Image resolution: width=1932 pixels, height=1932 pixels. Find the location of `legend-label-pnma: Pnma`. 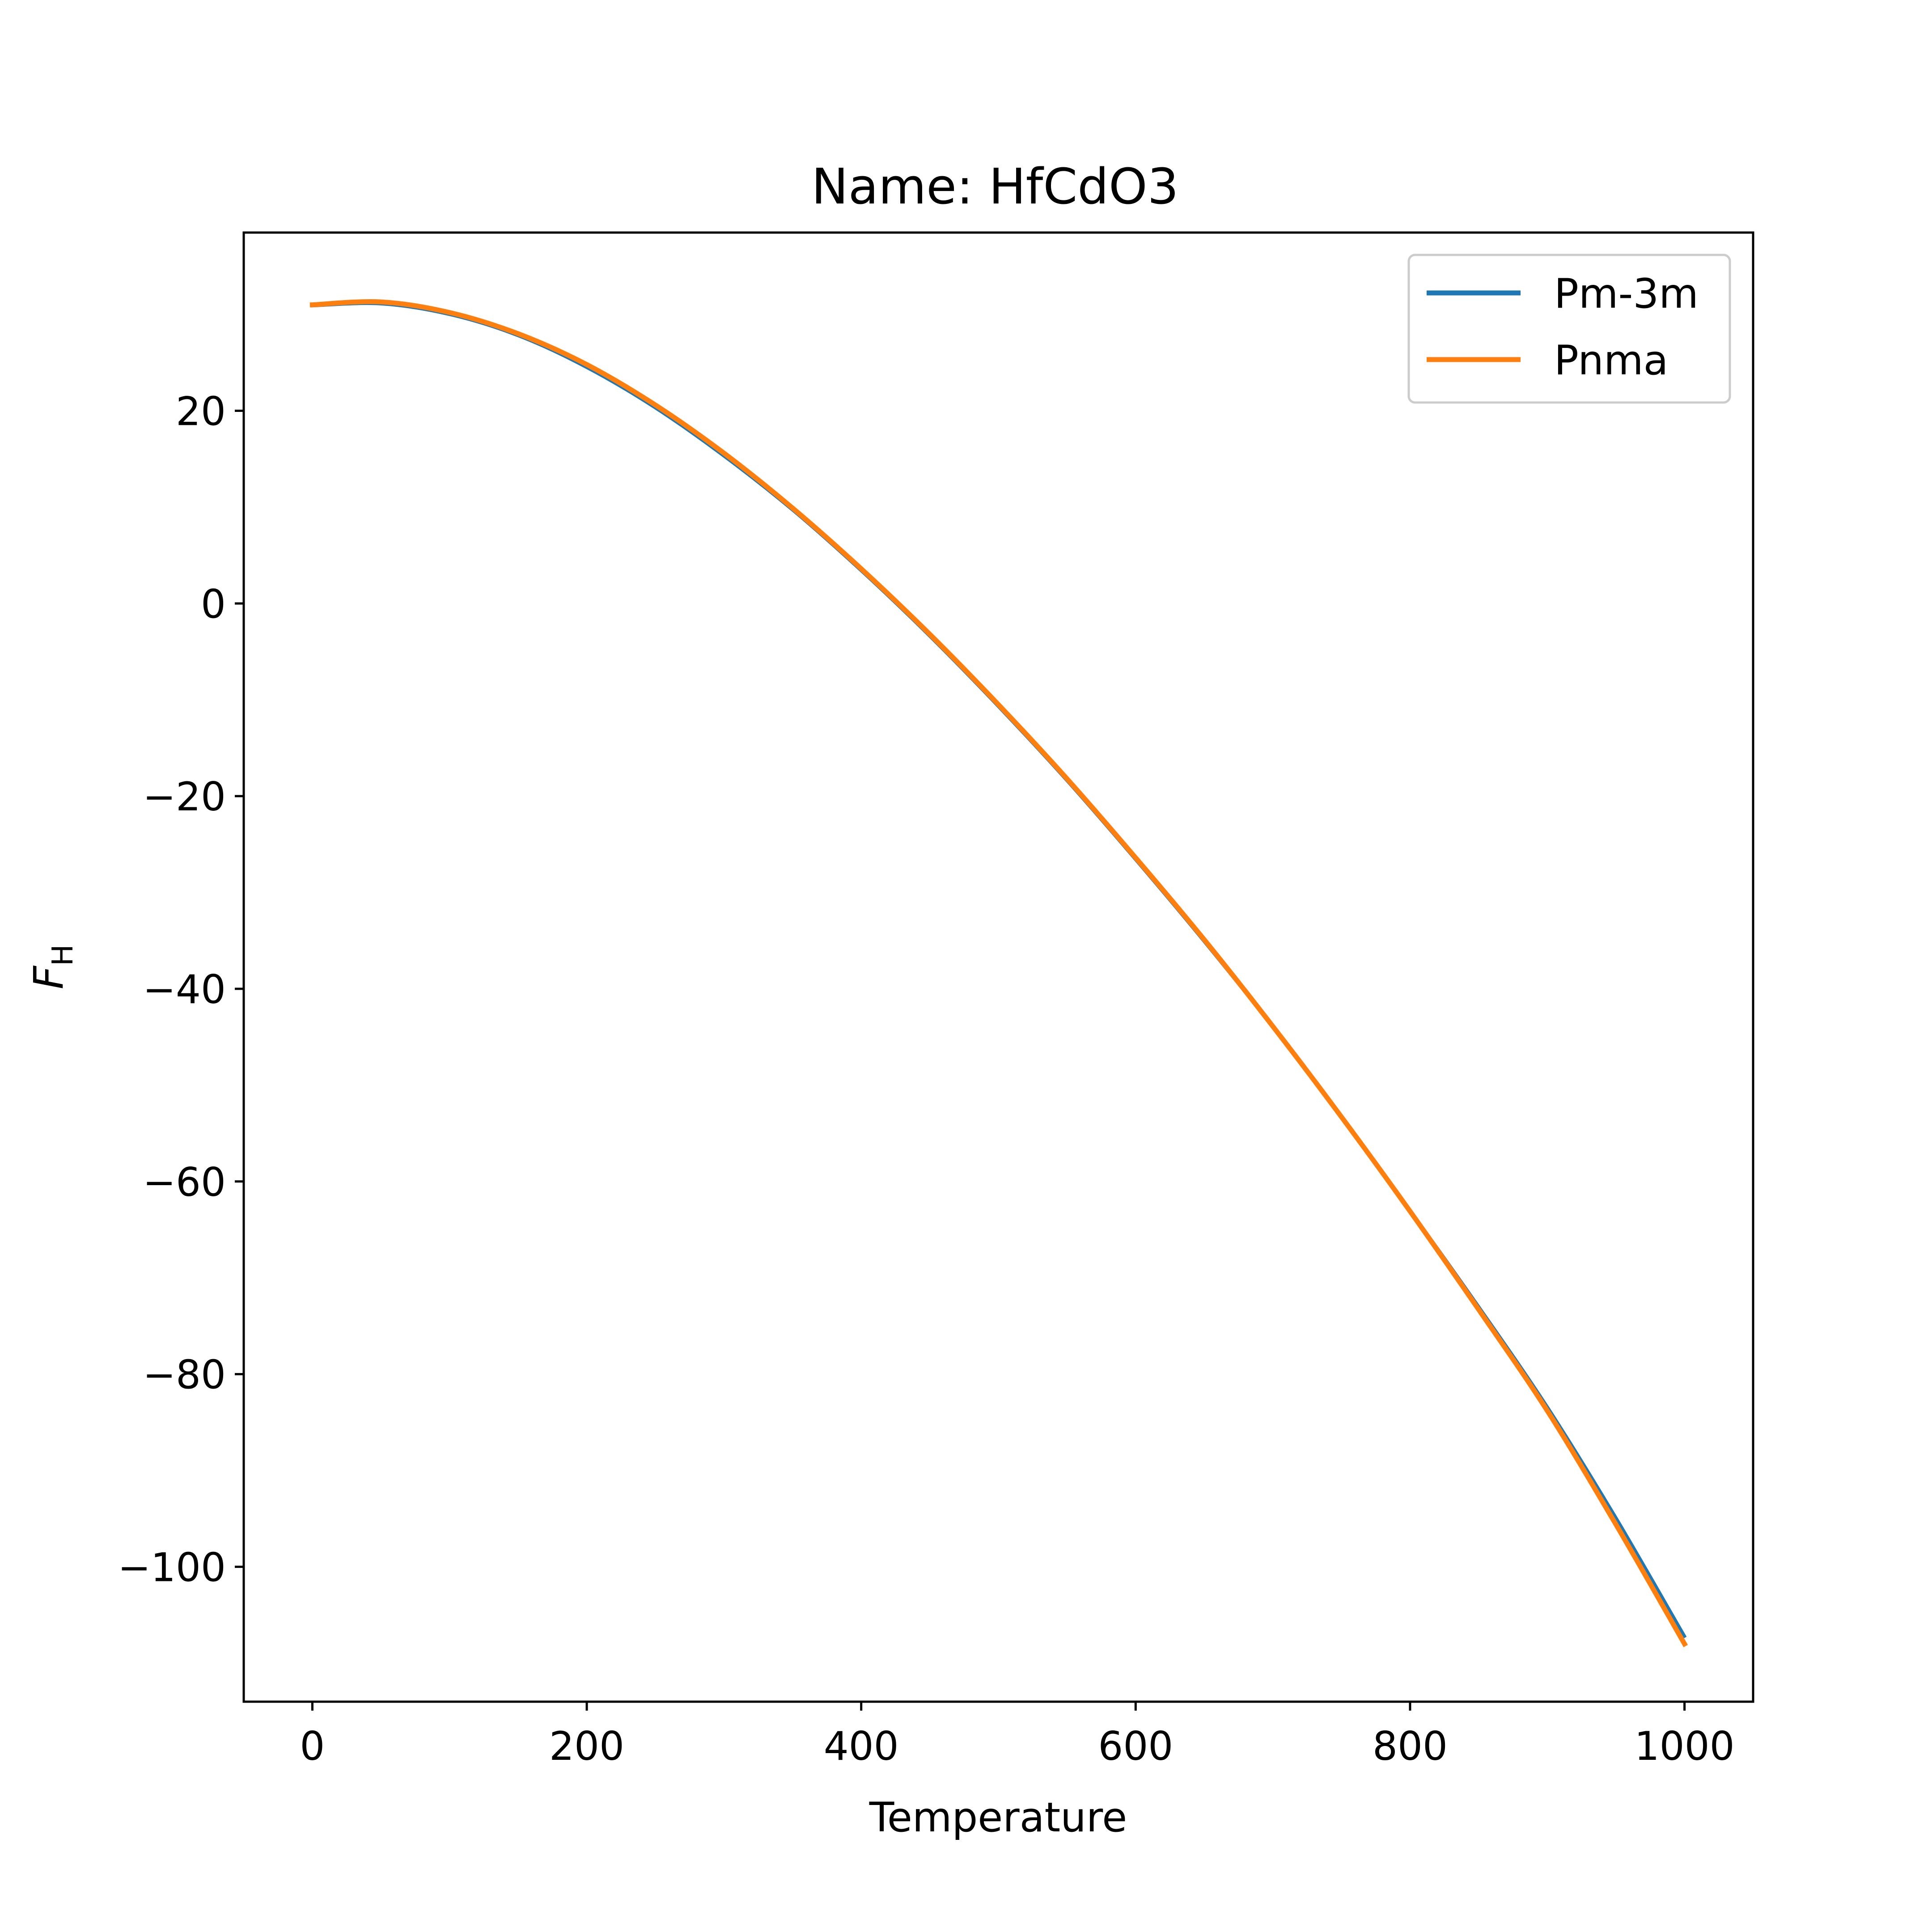

legend-label-pnma: Pnma is located at coordinates (1611, 360).